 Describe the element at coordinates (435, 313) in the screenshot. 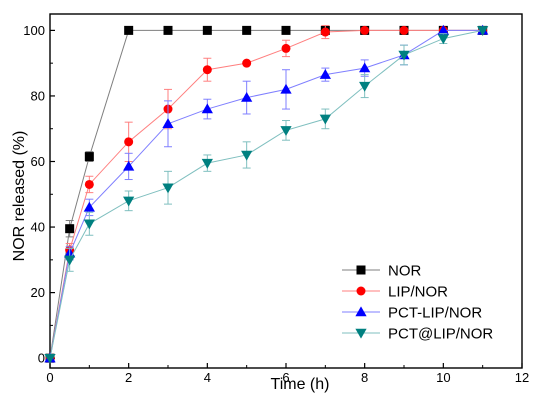

I see `legend-label: PCT-LIP/NOR` at that location.